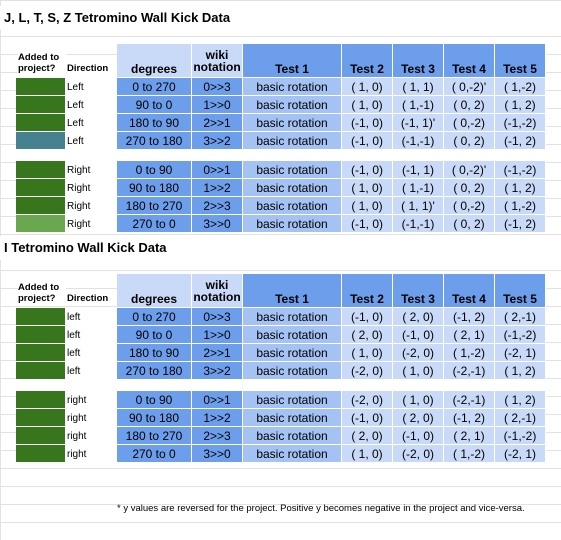 This screenshot has height=540, width=561. What do you see at coordinates (154, 454) in the screenshot?
I see `deg-cell: 270 to 0` at bounding box center [154, 454].